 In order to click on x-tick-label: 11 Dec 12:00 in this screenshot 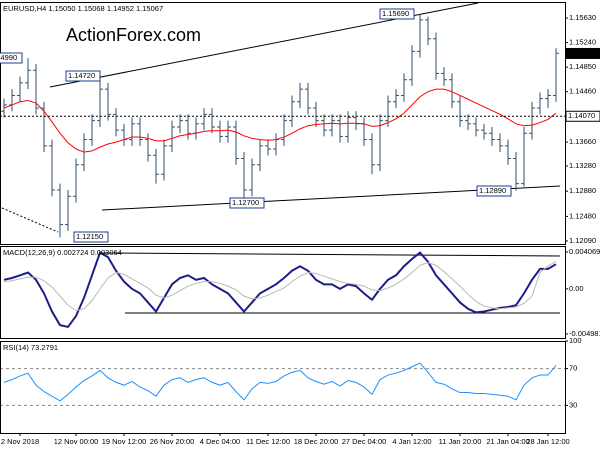, I will do `click(268, 441)`.